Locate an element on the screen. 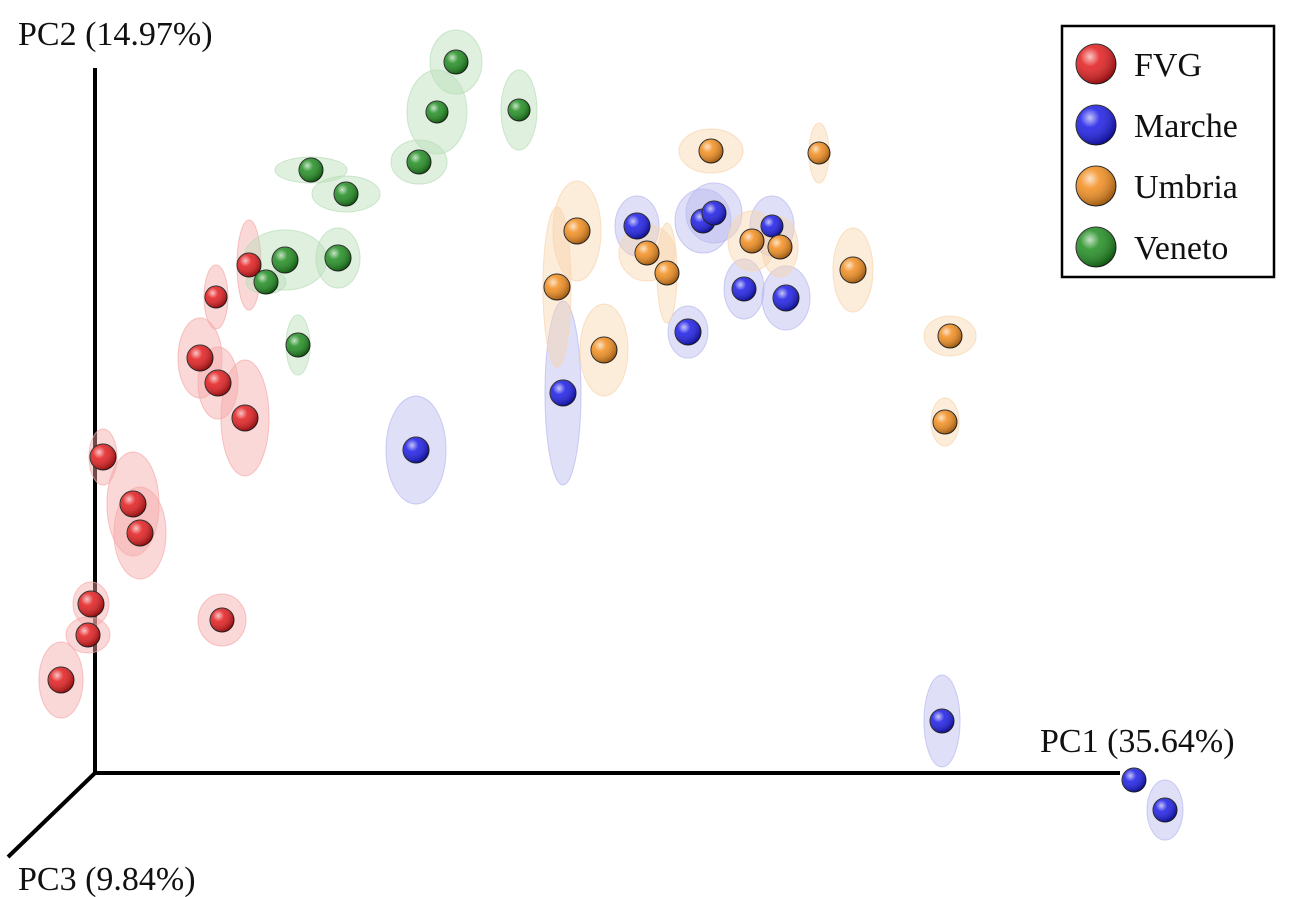 This screenshot has height=897, width=1297. legend-label-umbria: Umbria is located at coordinates (1186, 187).